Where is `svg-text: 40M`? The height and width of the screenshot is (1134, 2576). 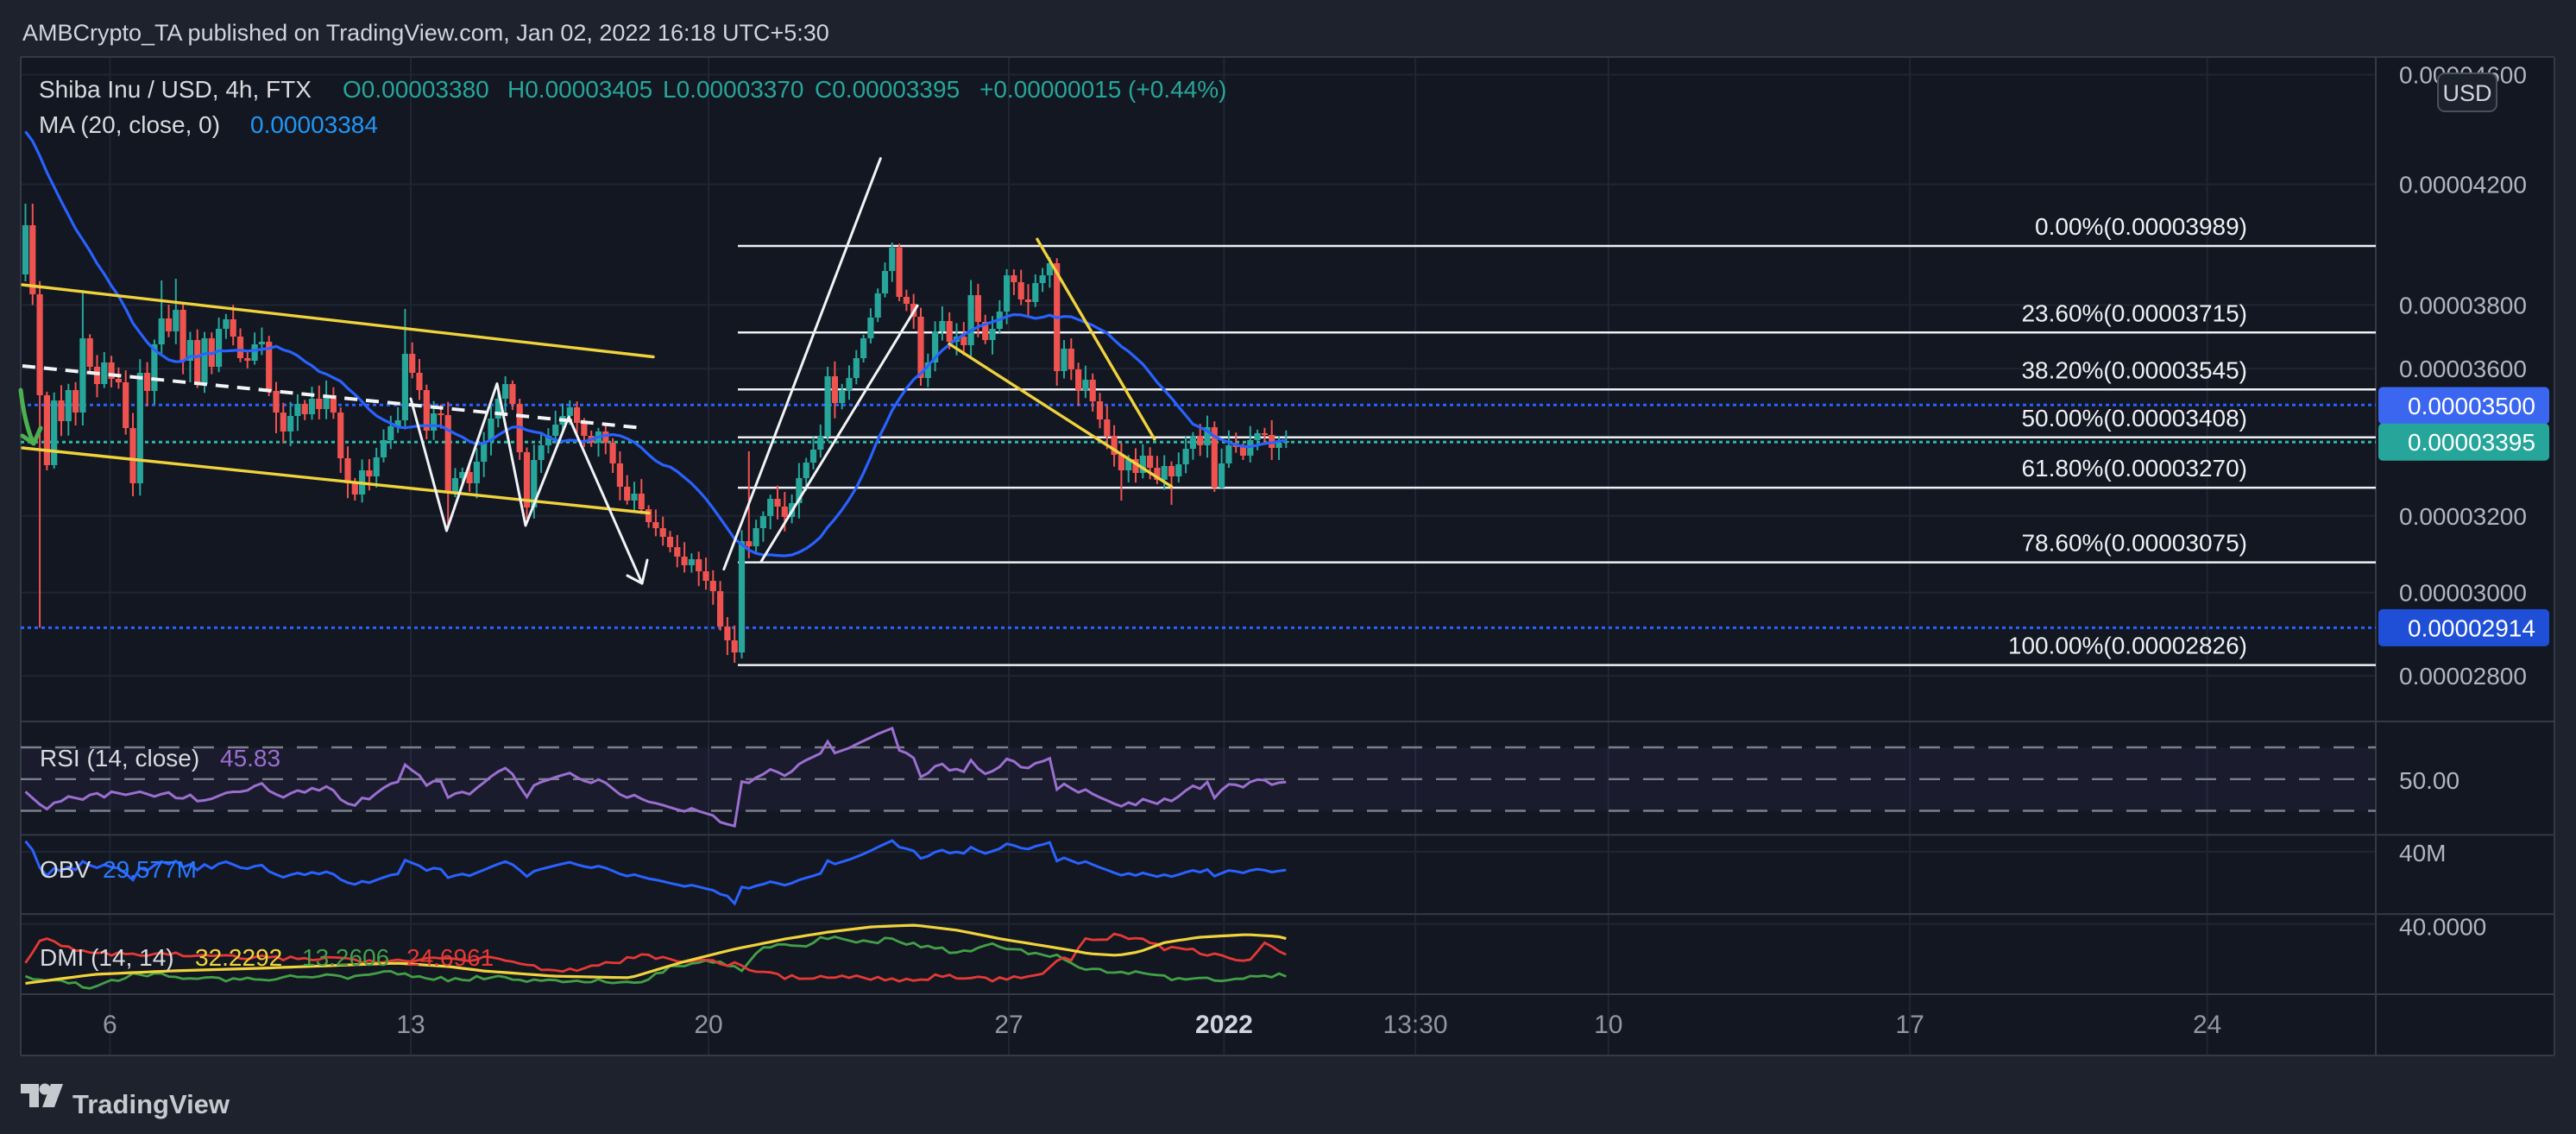
svg-text: 40M is located at coordinates (2422, 853).